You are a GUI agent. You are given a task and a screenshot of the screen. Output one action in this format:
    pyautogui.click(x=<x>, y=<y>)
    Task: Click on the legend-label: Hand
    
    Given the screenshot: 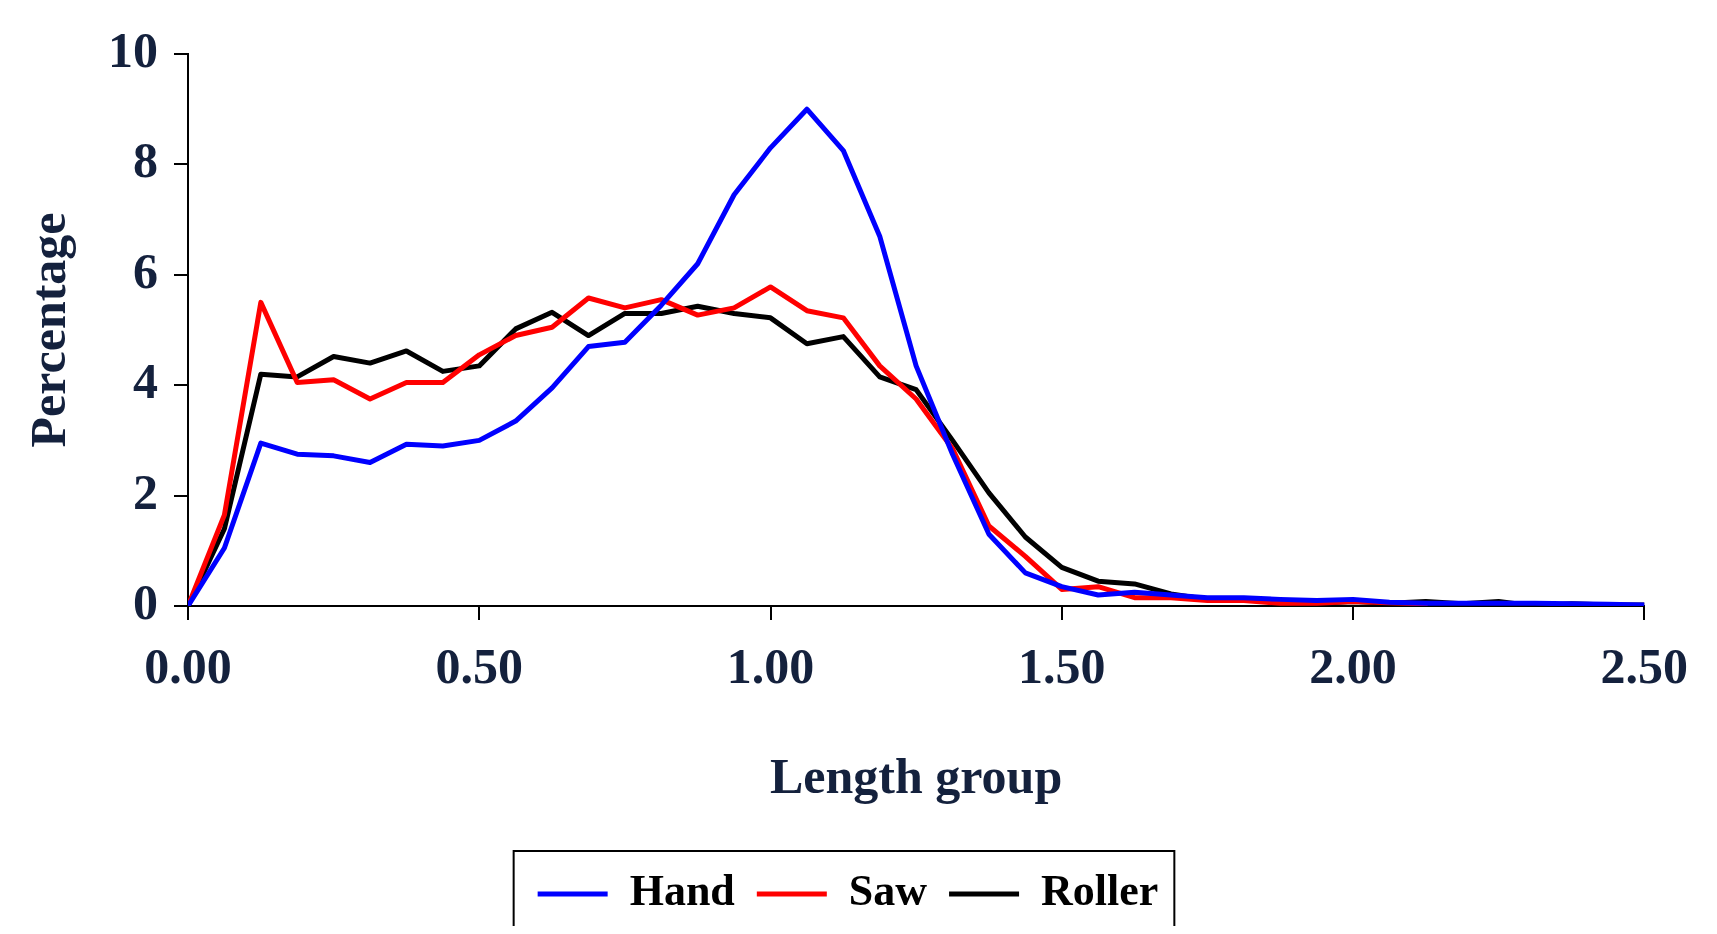 What is the action you would take?
    pyautogui.click(x=682, y=891)
    